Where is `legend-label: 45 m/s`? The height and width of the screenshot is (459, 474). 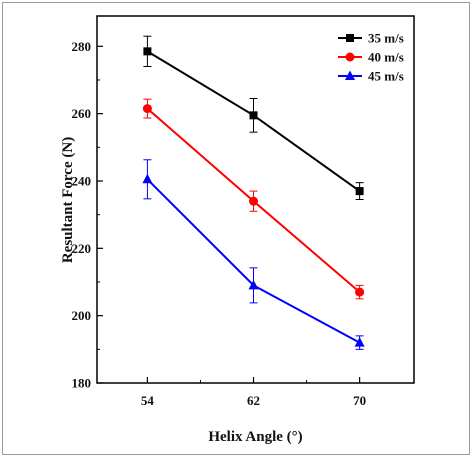 legend-label: 45 m/s is located at coordinates (386, 76).